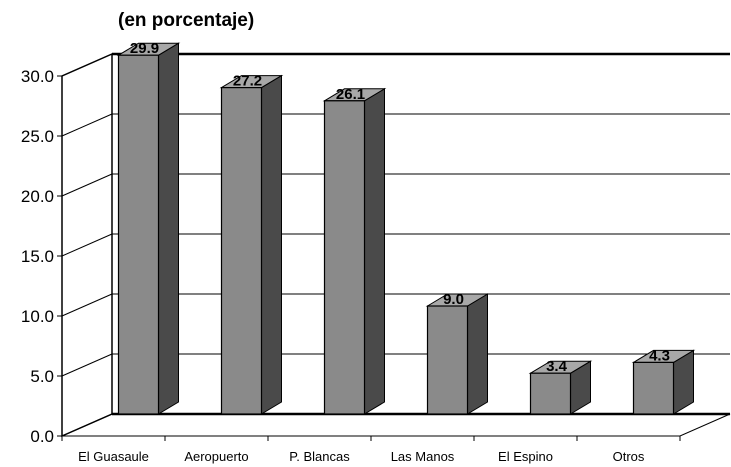 The width and height of the screenshot is (731, 467). What do you see at coordinates (216, 456) in the screenshot?
I see `x-tick-label: Aeropuerto` at bounding box center [216, 456].